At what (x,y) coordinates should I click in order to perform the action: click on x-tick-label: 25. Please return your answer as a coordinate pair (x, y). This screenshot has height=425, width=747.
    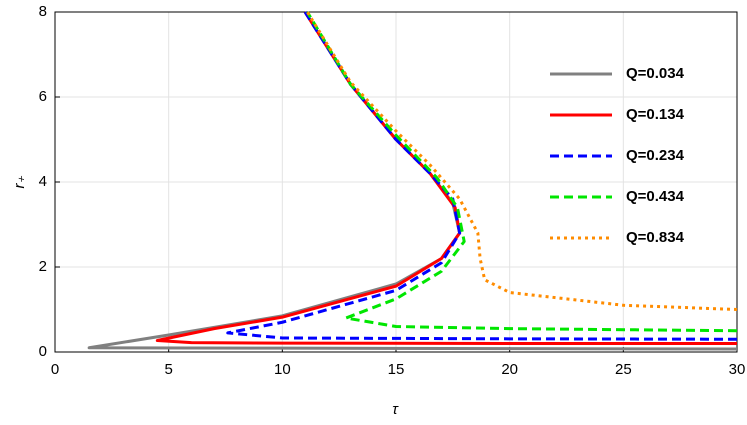
    Looking at the image, I should click on (623, 369).